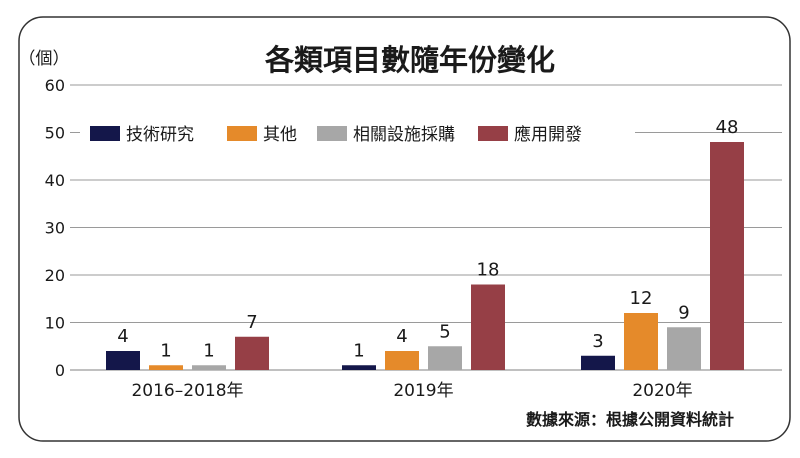 This screenshot has width=800, height=458. What do you see at coordinates (55, 275) in the screenshot?
I see `y-tick-label: 20` at bounding box center [55, 275].